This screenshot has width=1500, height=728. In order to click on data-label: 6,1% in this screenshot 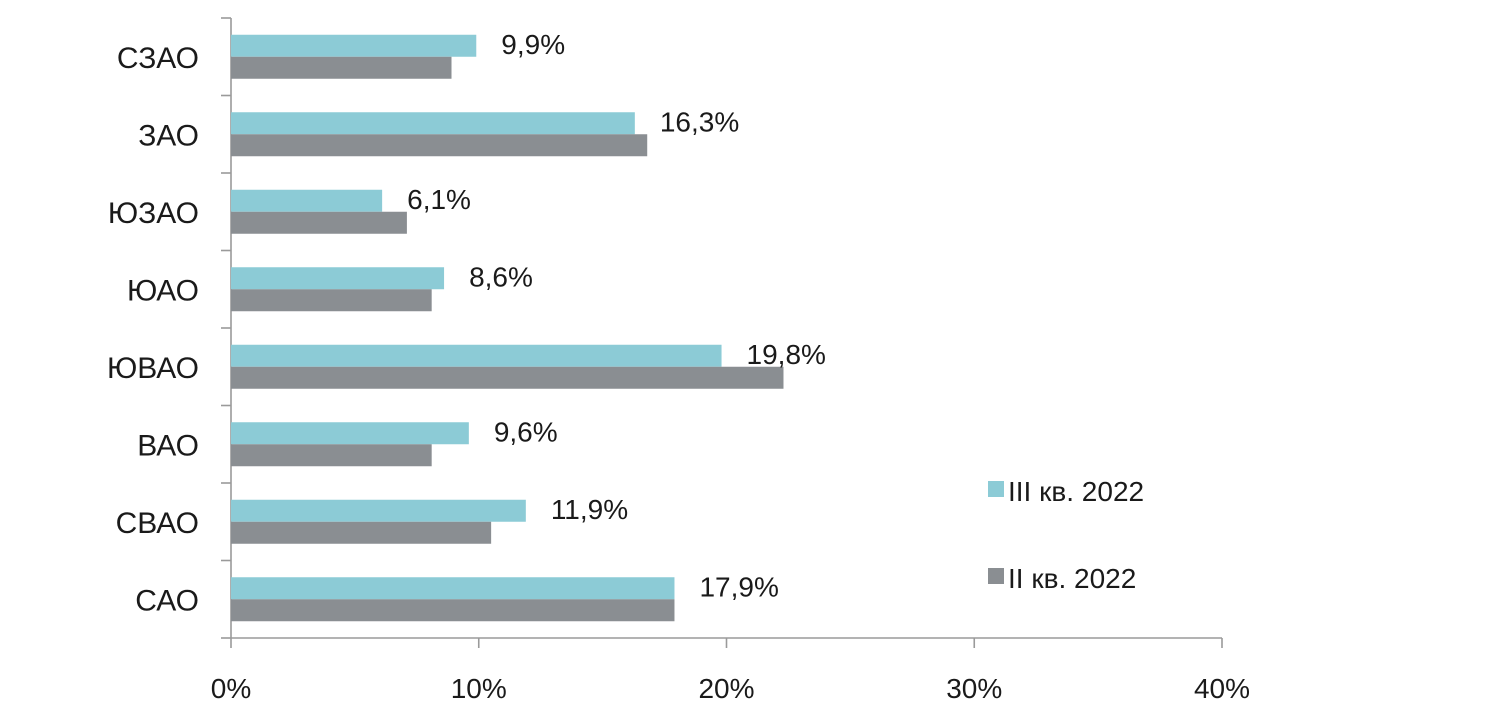, I will do `click(439, 199)`.